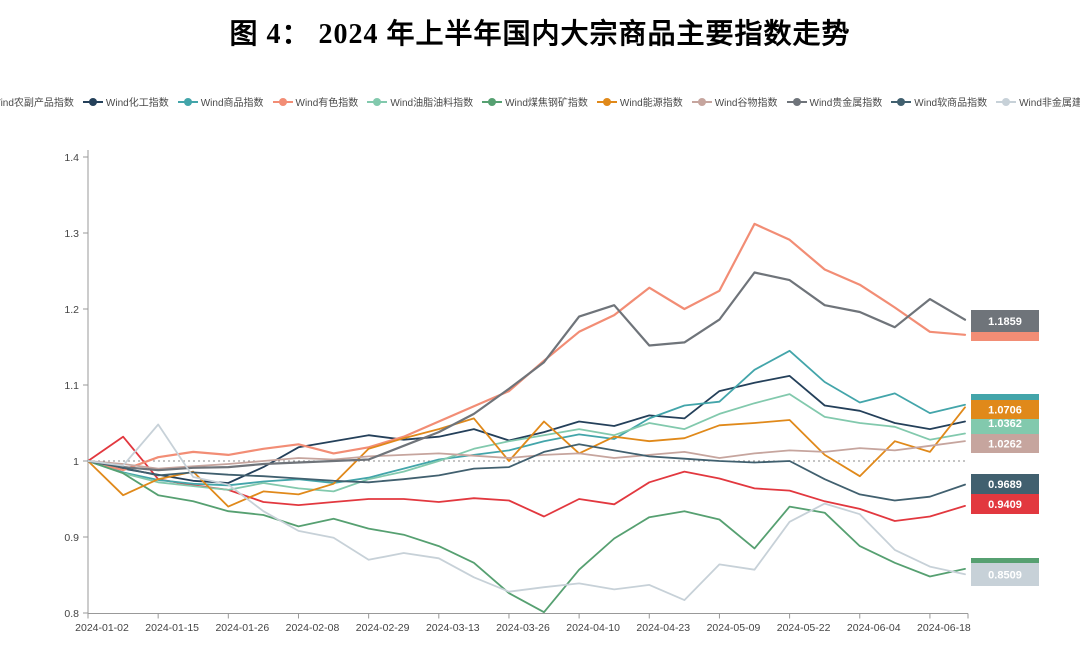 The image size is (1080, 671). I want to click on legend-label: Wind软商品指数, so click(951, 103).